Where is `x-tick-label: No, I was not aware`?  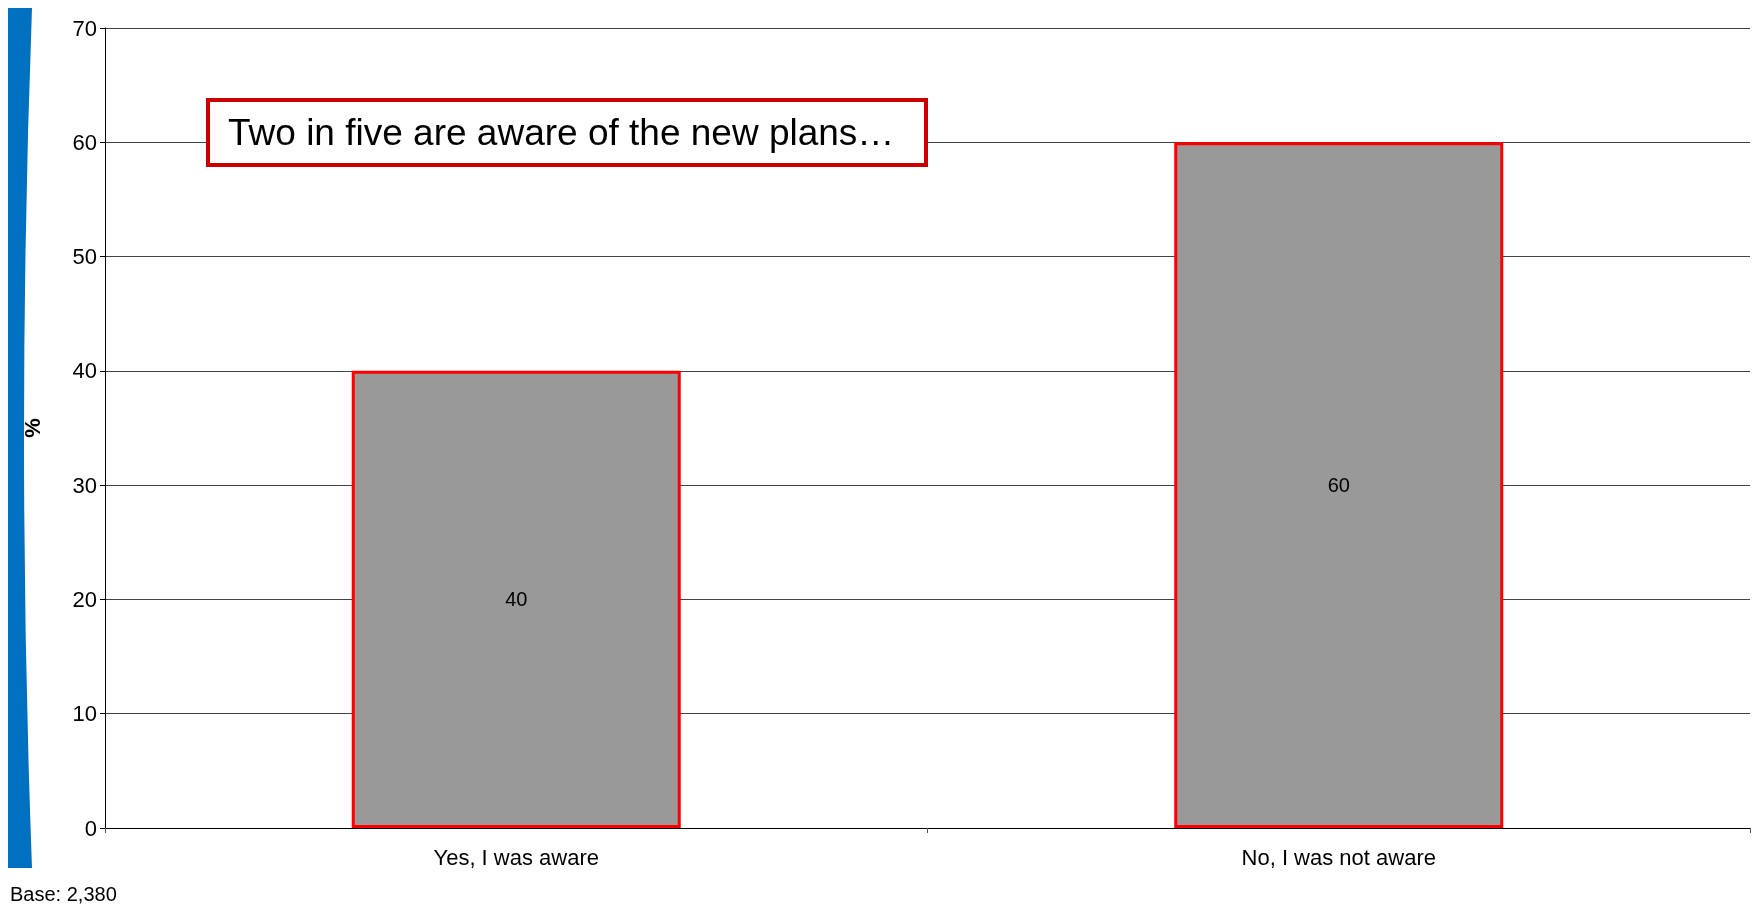
x-tick-label: No, I was not aware is located at coordinates (1338, 857).